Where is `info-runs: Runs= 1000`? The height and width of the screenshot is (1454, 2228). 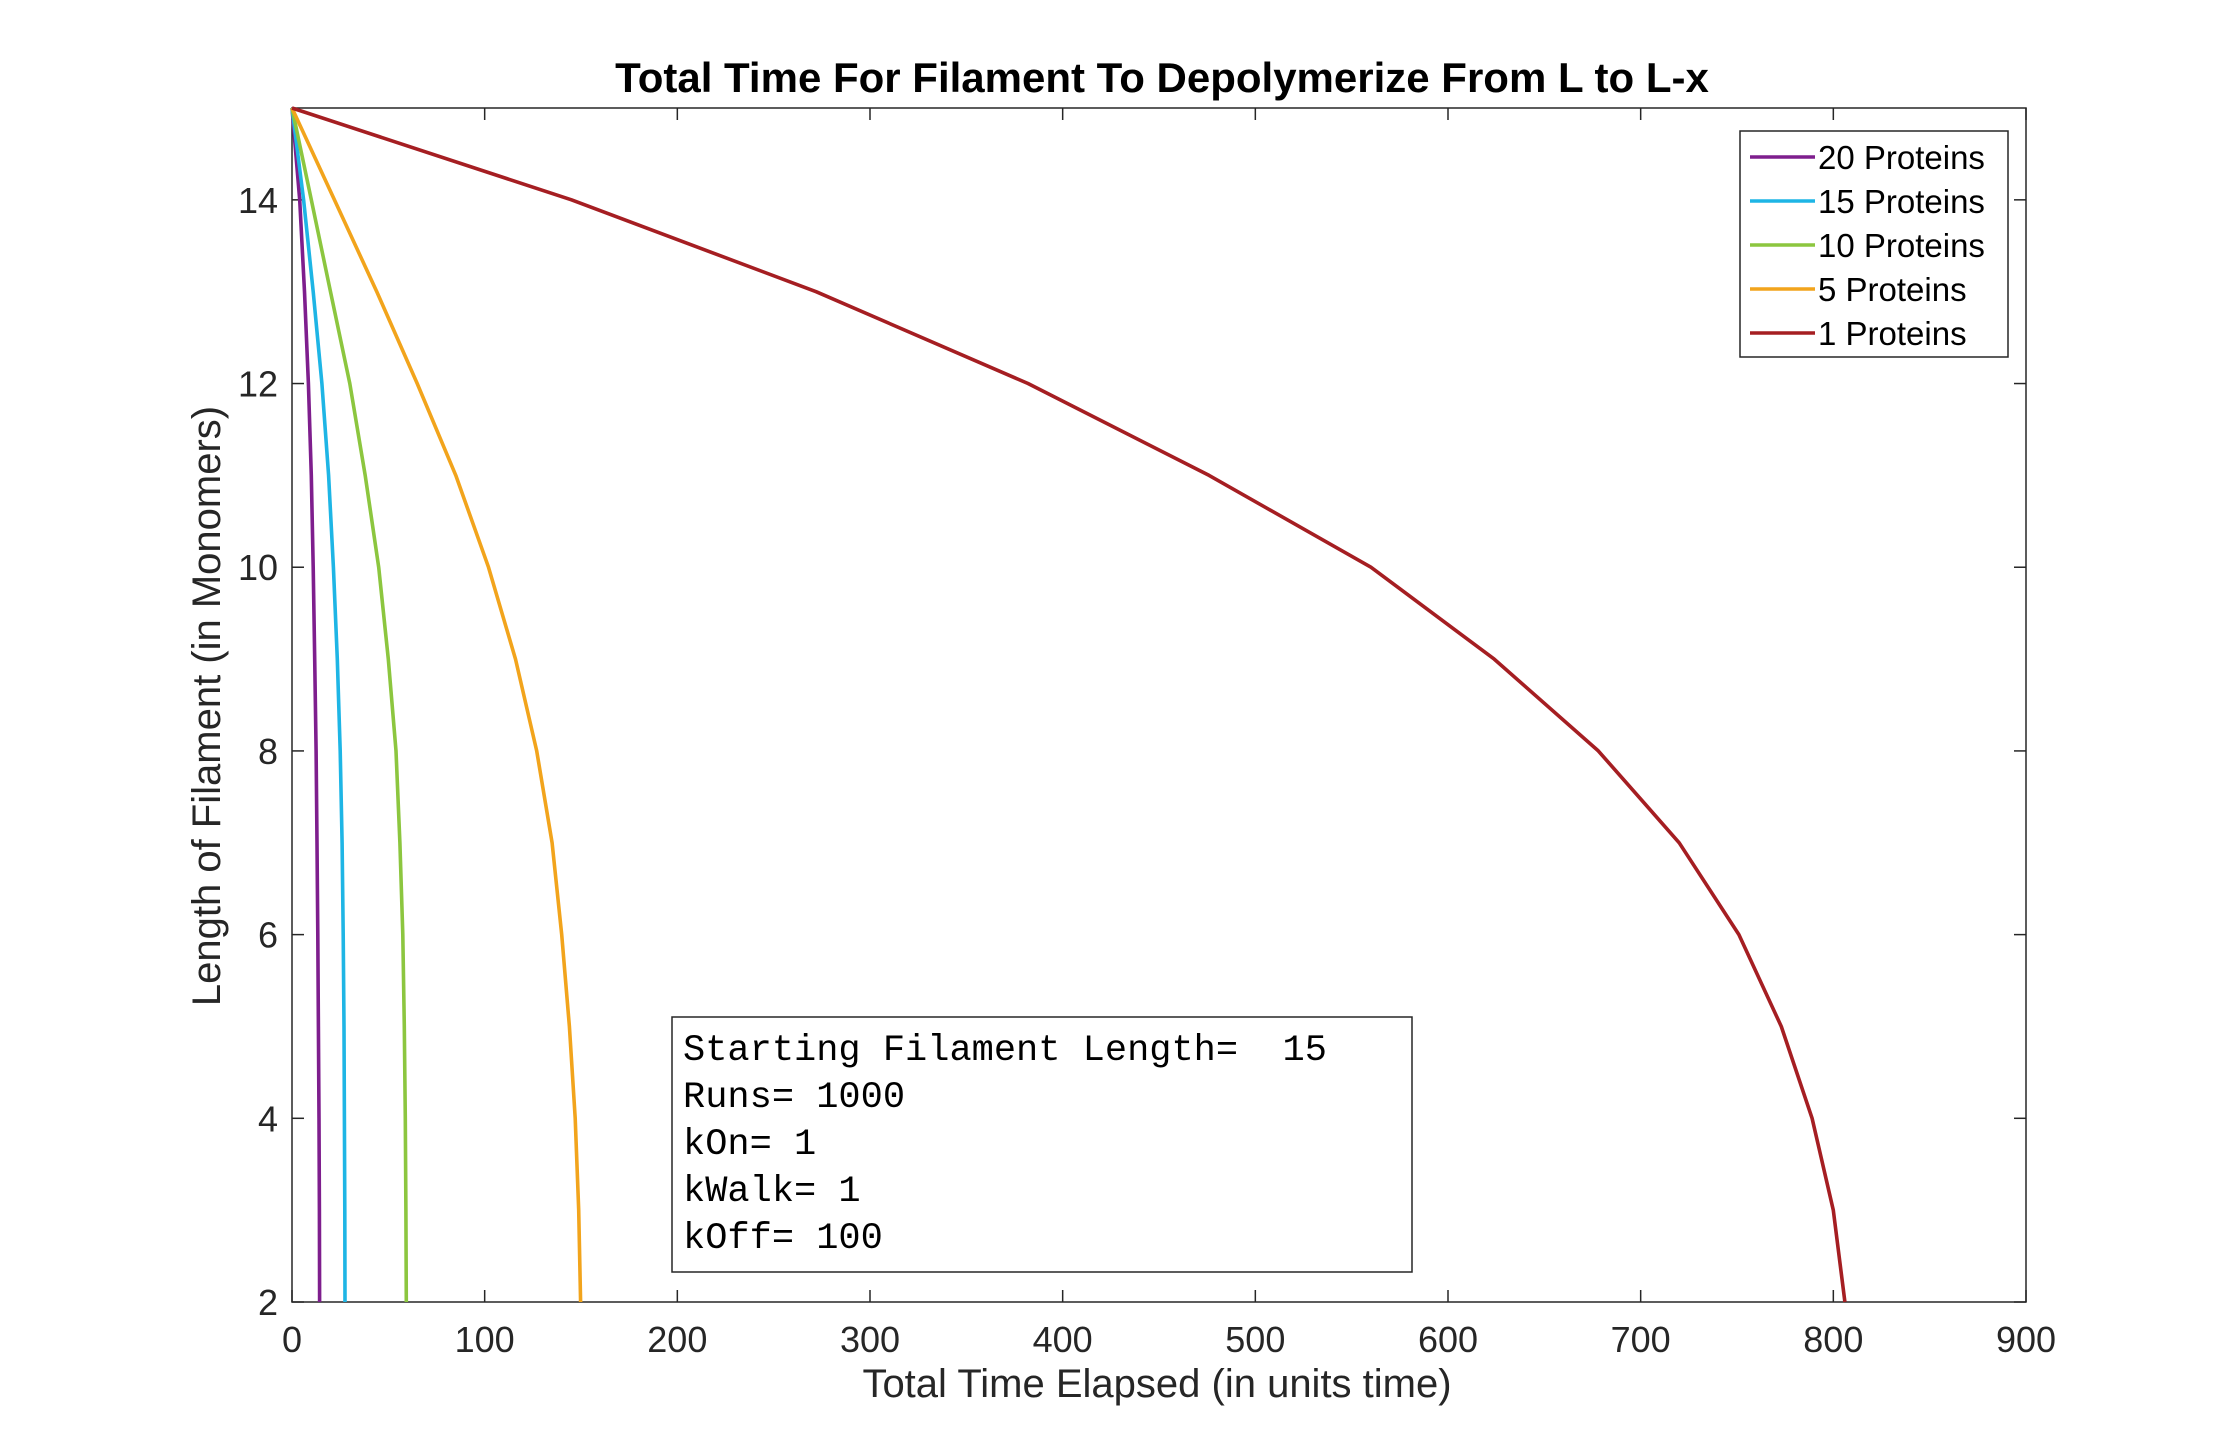 info-runs: Runs= 1000 is located at coordinates (794, 1098).